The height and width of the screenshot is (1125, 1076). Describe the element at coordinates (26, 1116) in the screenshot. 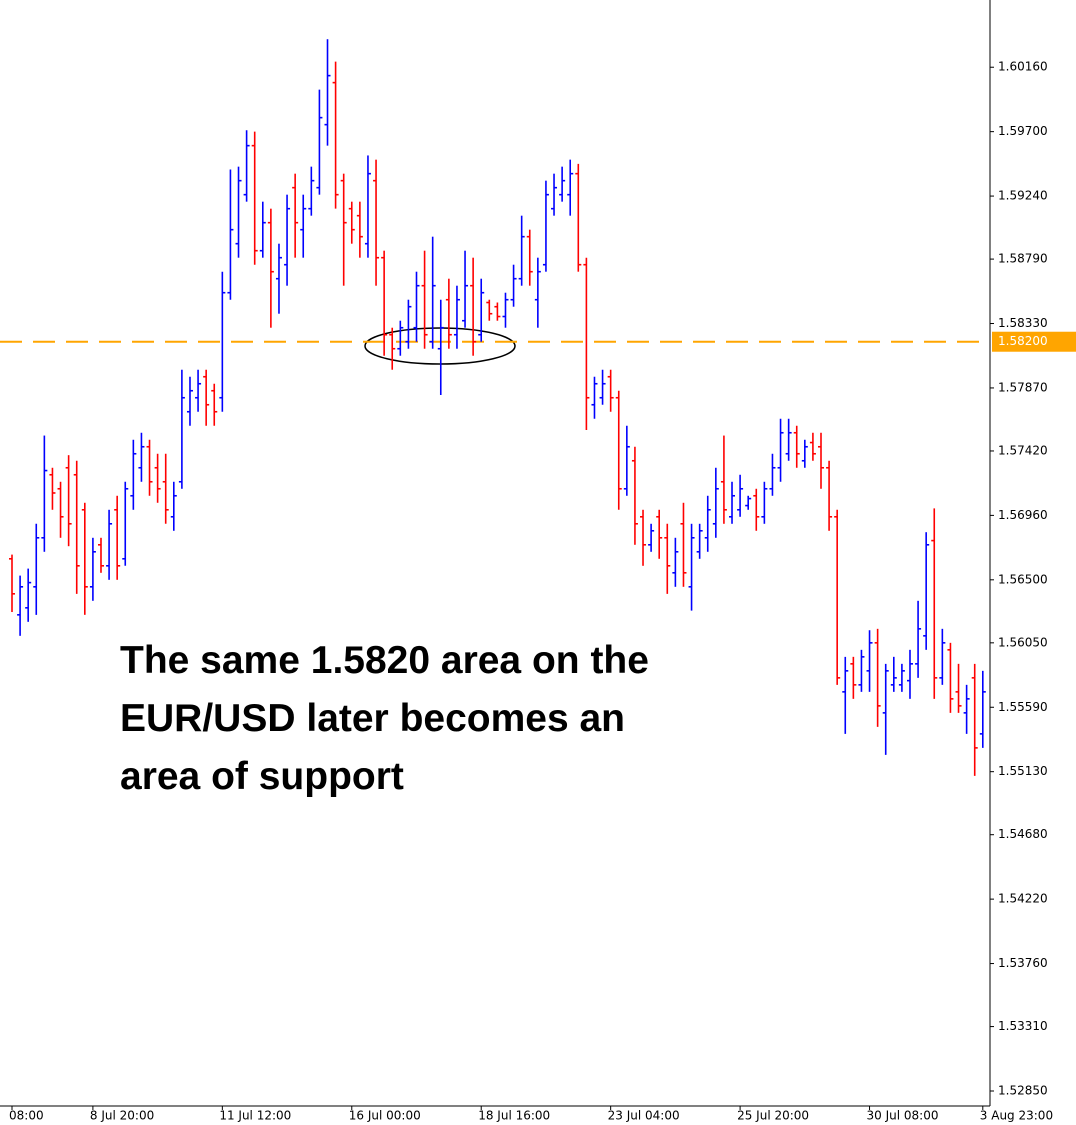

I see `x-tick-label: 08:00` at that location.